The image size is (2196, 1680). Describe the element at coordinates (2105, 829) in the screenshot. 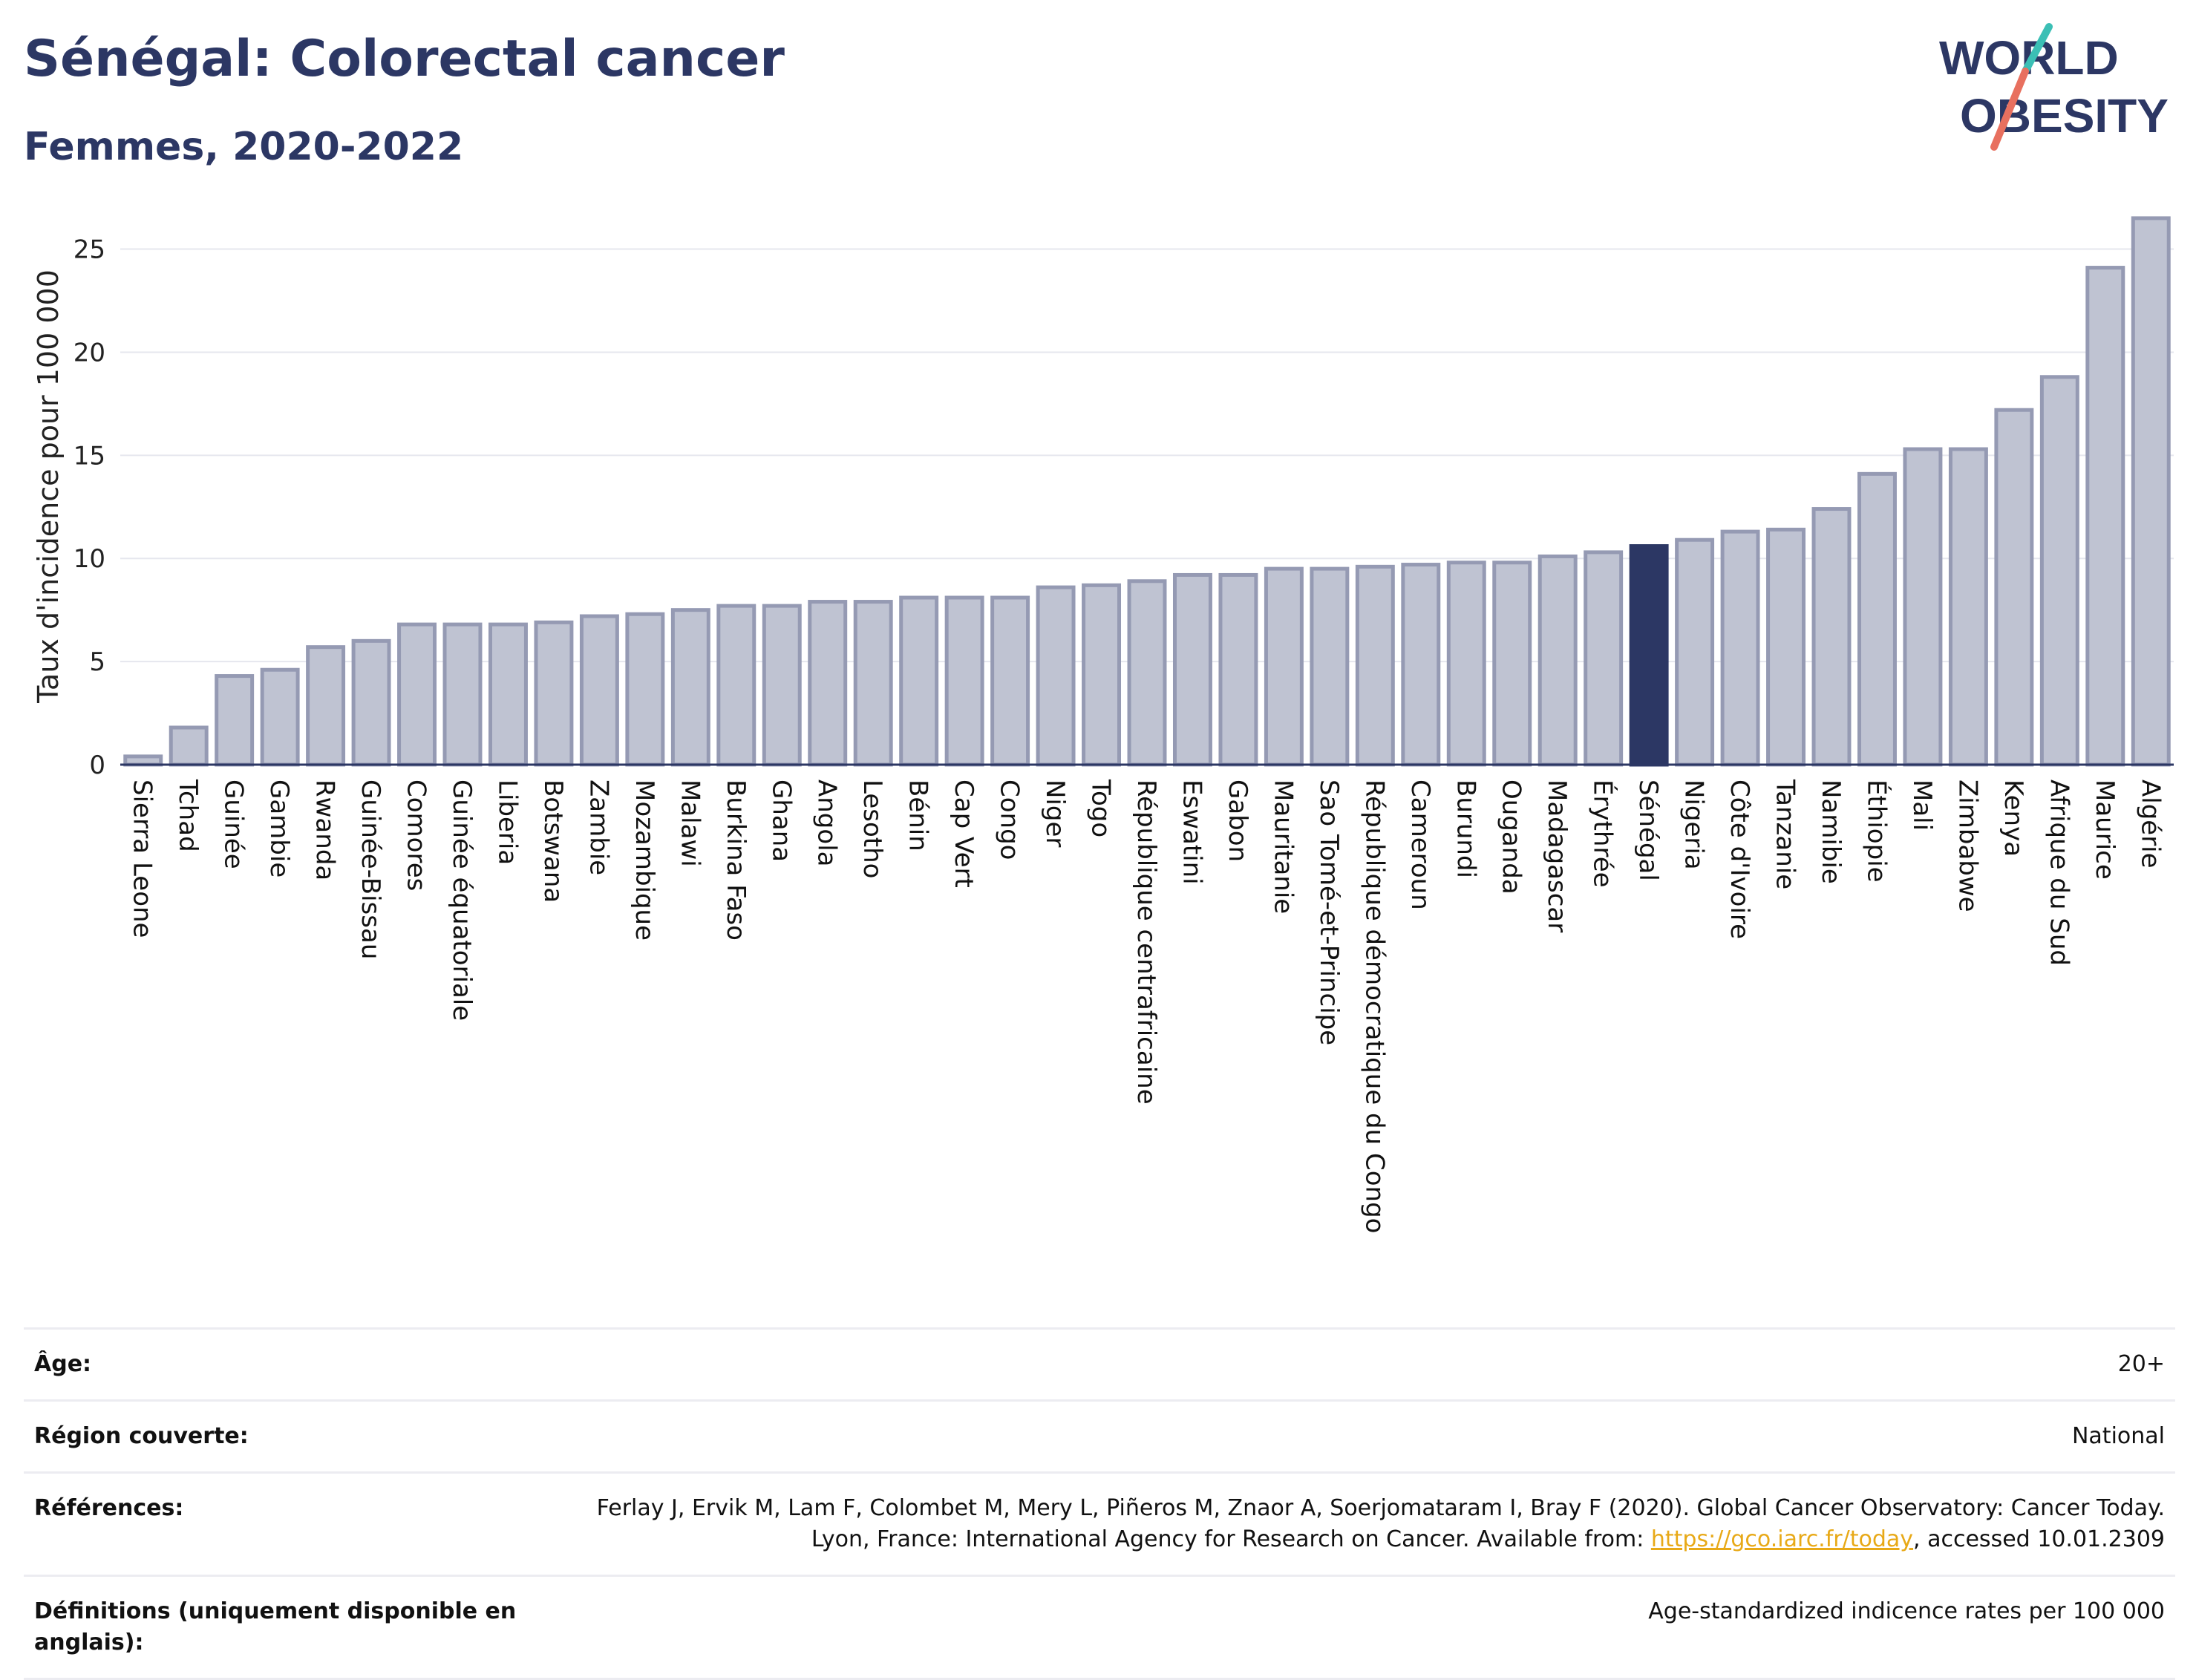

I see `x-tick-label: Maurice` at that location.